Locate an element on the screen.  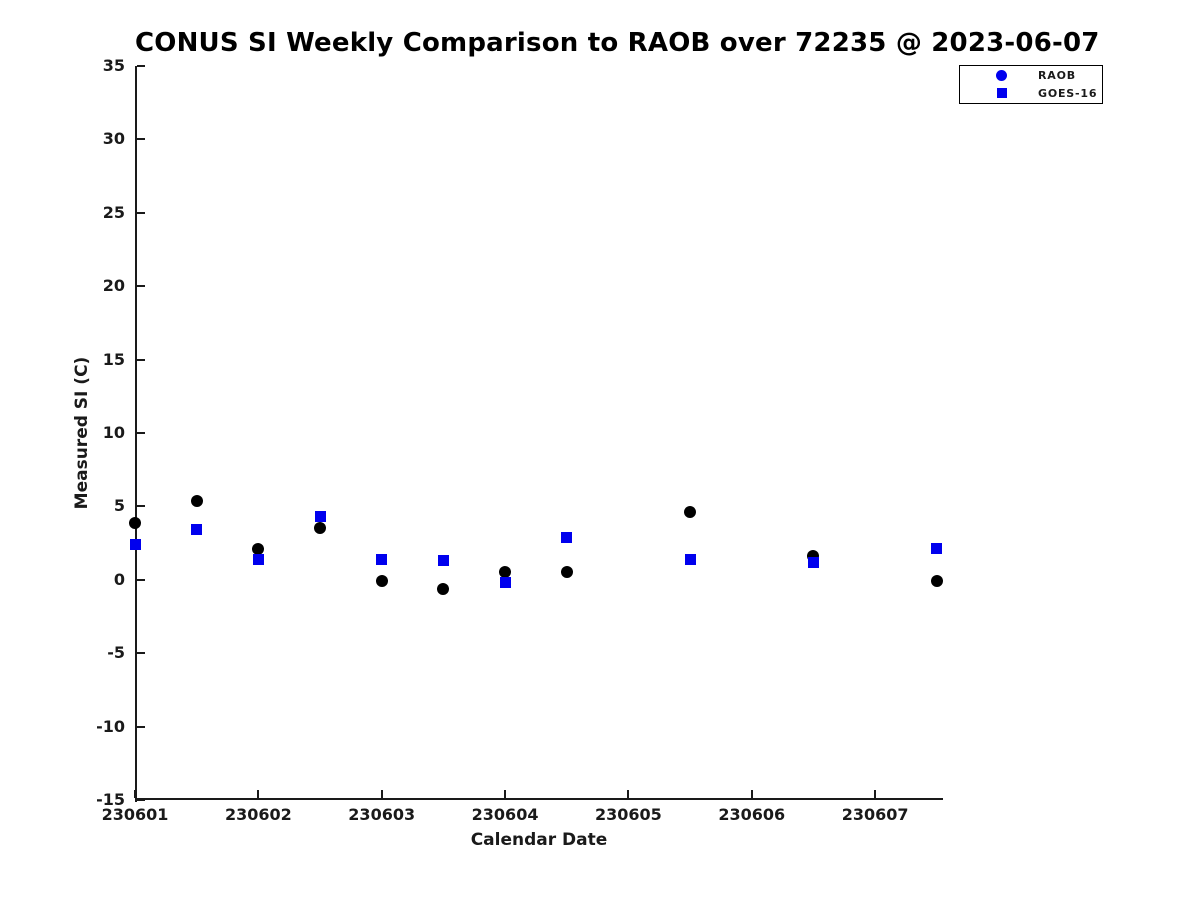
x-axis-label: Calendar Date is located at coordinates (539, 840).